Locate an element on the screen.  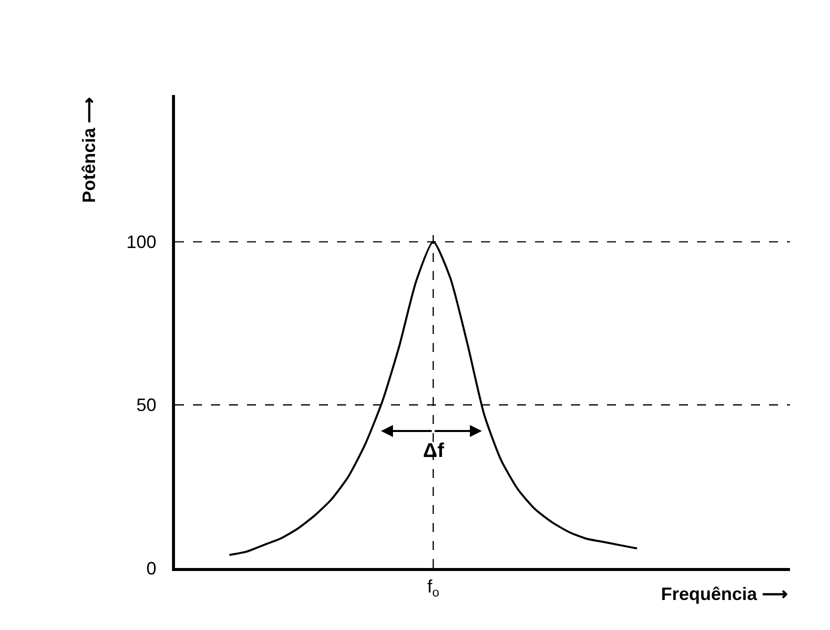
x-tick-label: f$_{o}$ is located at coordinates (433, 588).